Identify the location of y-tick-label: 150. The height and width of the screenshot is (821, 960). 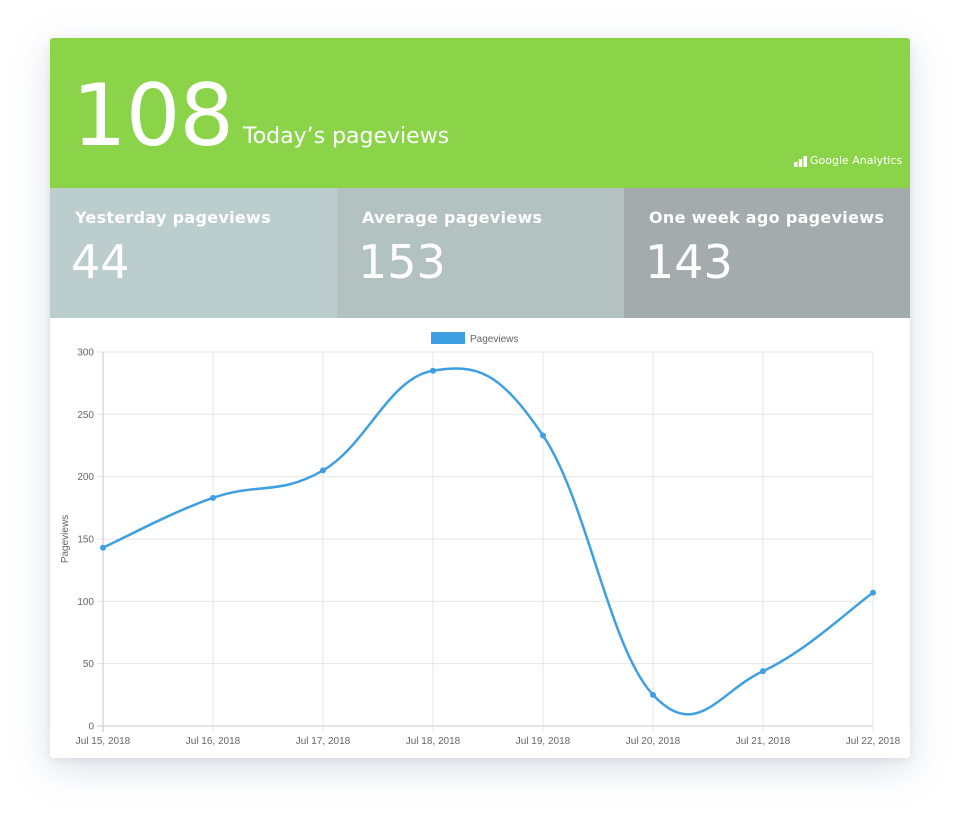
(85, 540).